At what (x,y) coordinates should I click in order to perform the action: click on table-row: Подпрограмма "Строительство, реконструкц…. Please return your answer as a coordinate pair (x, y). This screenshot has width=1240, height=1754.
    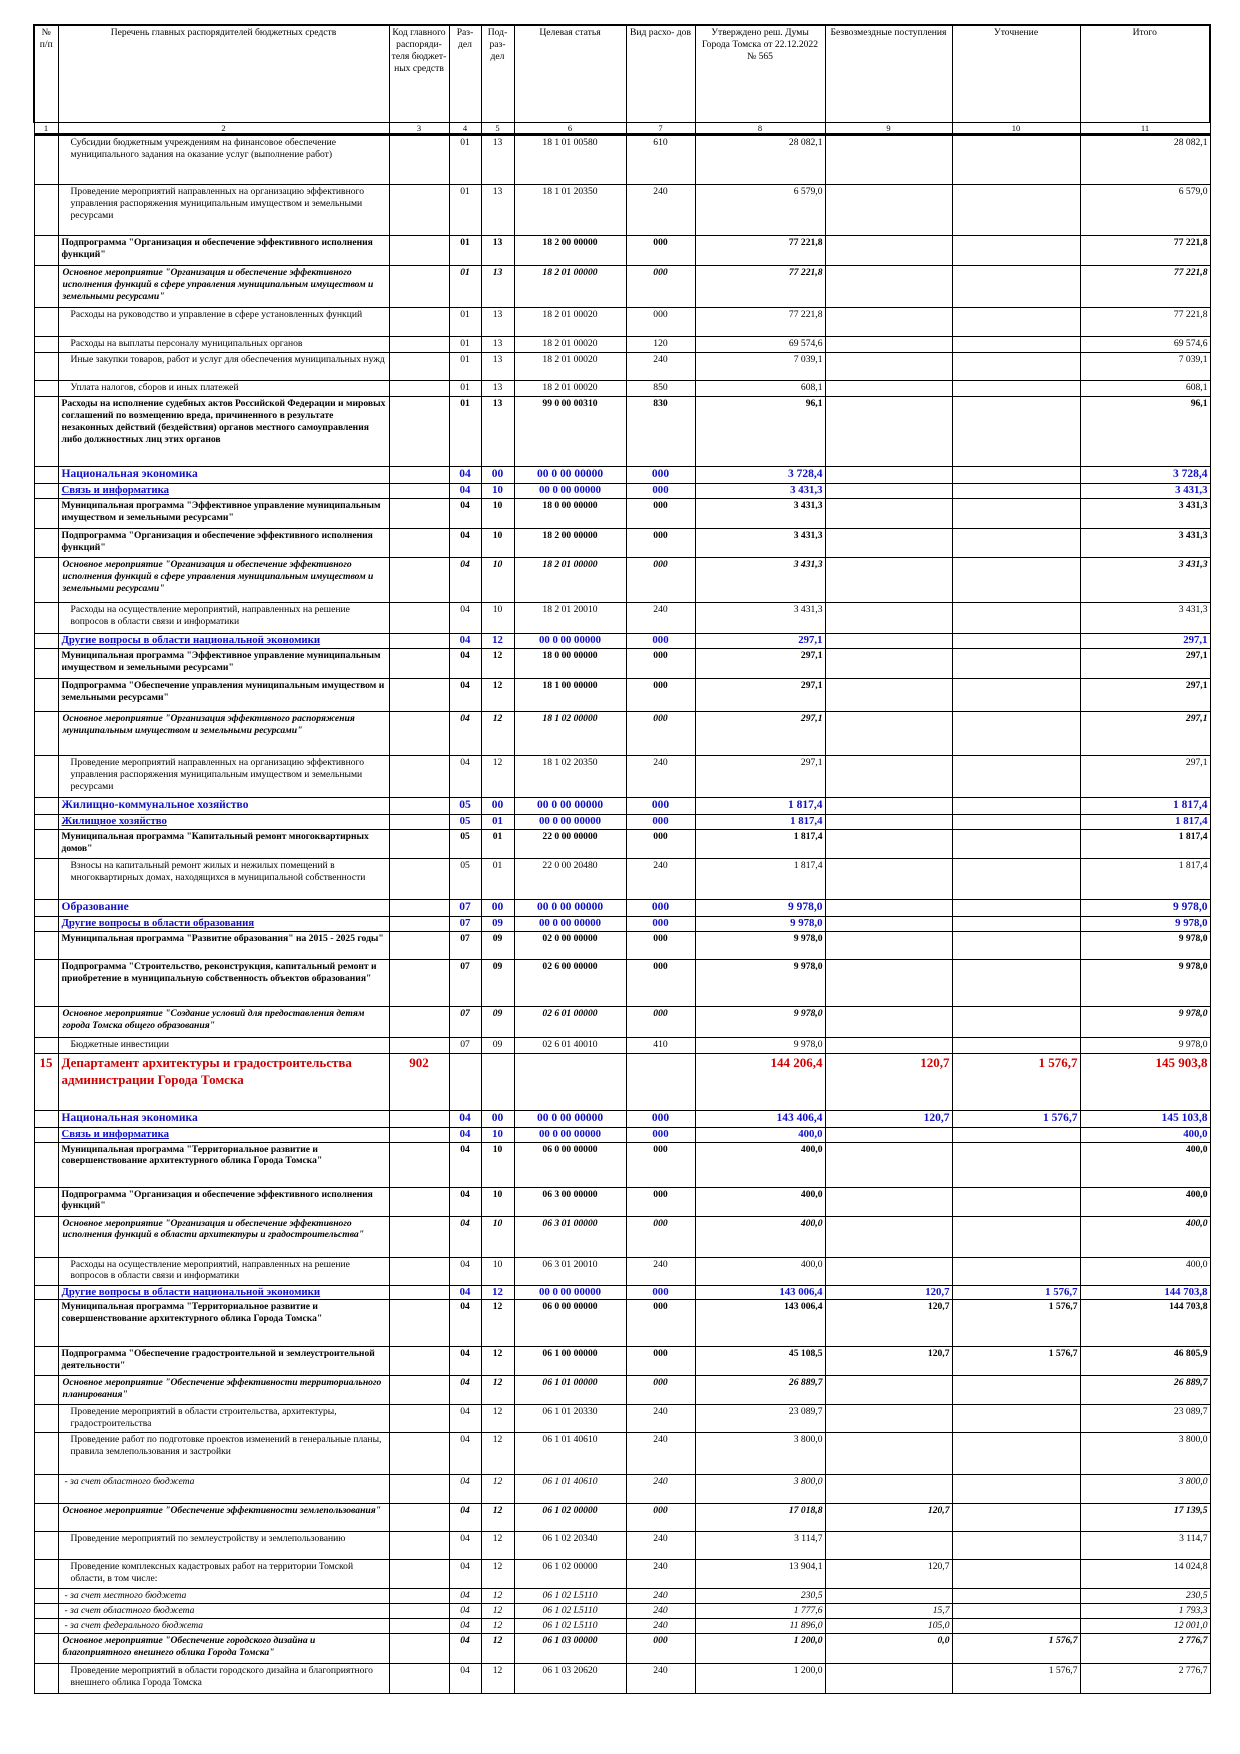
    Looking at the image, I should click on (622, 982).